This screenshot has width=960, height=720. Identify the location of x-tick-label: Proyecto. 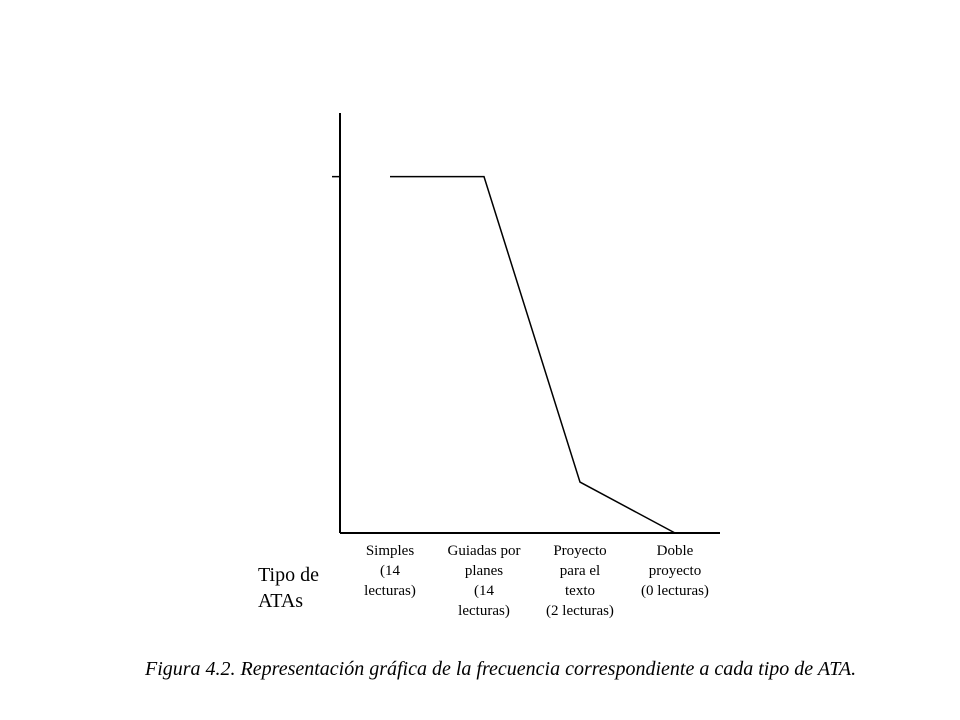
(579, 551).